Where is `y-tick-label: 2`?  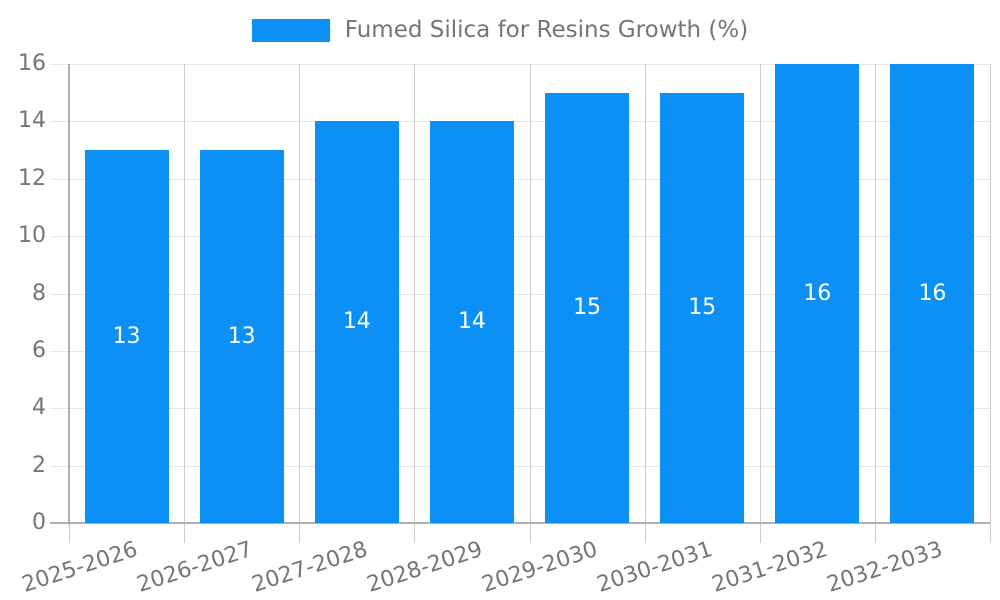
y-tick-label: 2 is located at coordinates (39, 465).